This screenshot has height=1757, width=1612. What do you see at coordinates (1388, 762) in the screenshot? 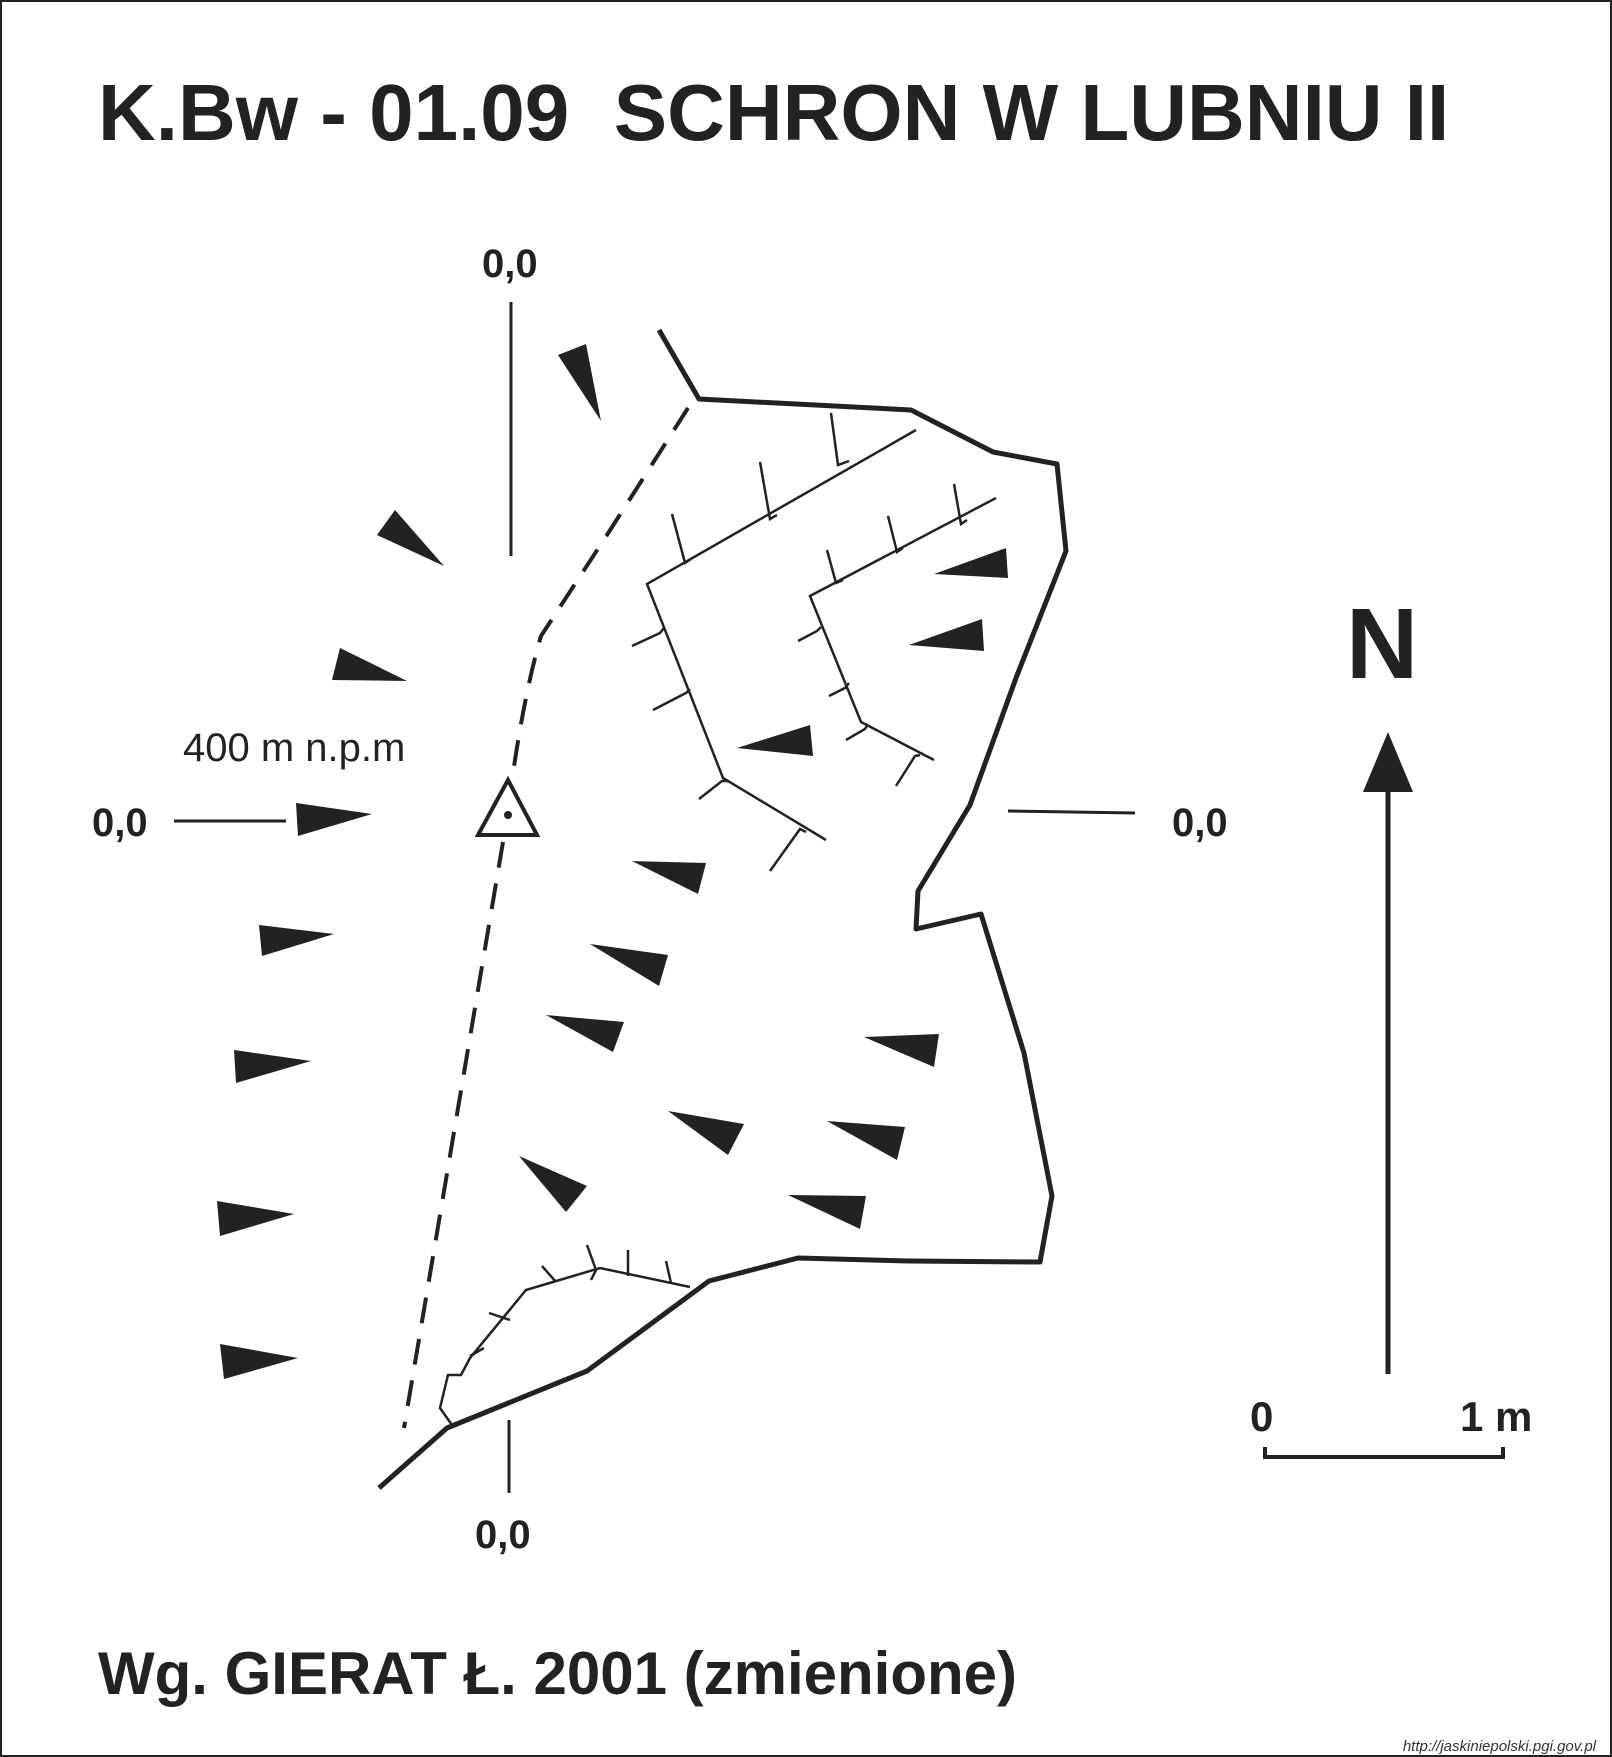
I see `north-arrow-icon` at bounding box center [1388, 762].